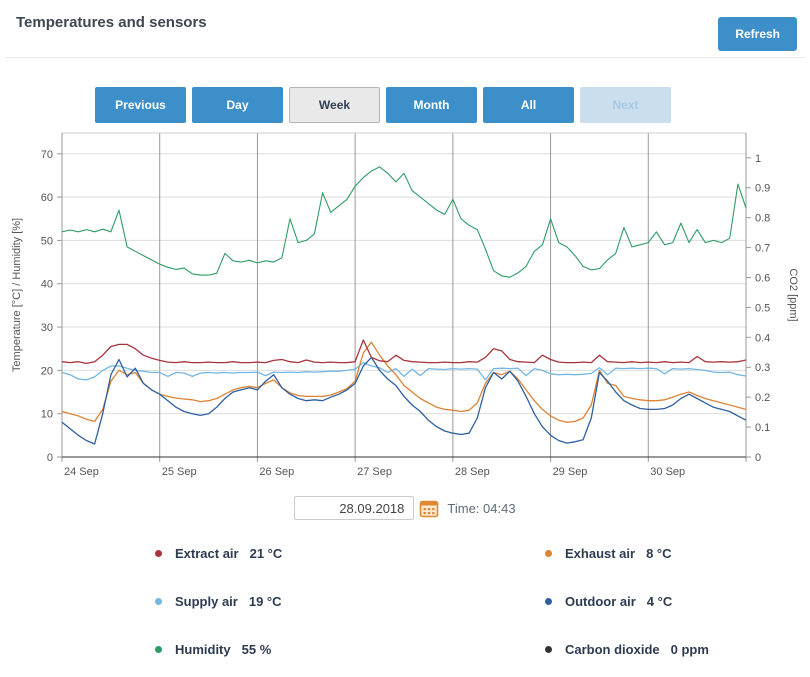 Image resolution: width=810 pixels, height=677 pixels. Describe the element at coordinates (600, 601) in the screenshot. I see `legend-name: Outdoor air` at that location.